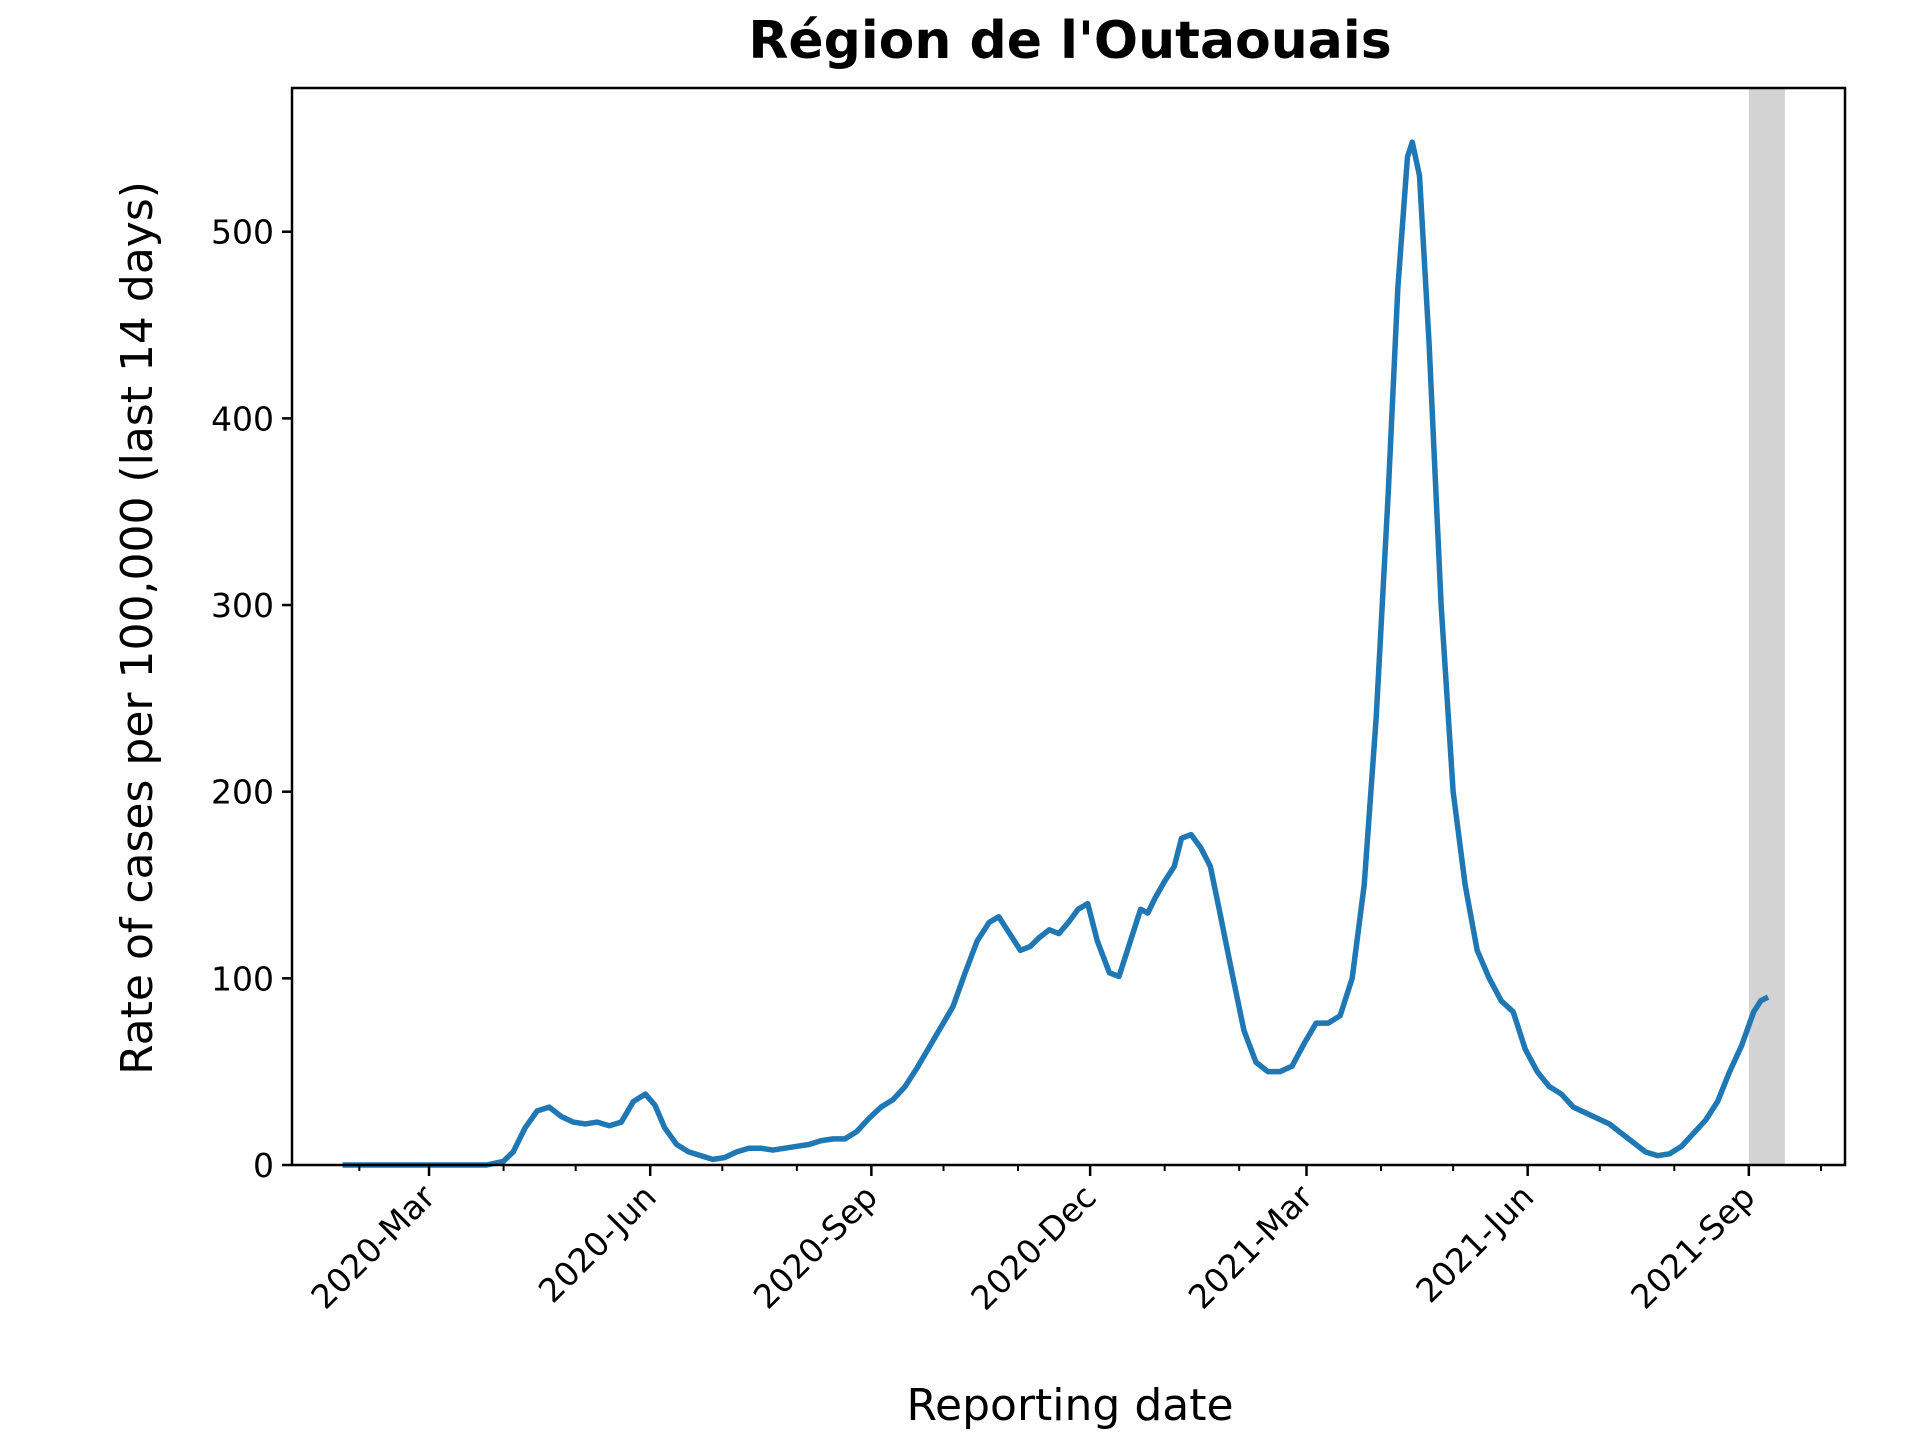 This screenshot has width=1920, height=1440. What do you see at coordinates (1251, 1247) in the screenshot?
I see `x-tick-label: 2021-Mar` at bounding box center [1251, 1247].